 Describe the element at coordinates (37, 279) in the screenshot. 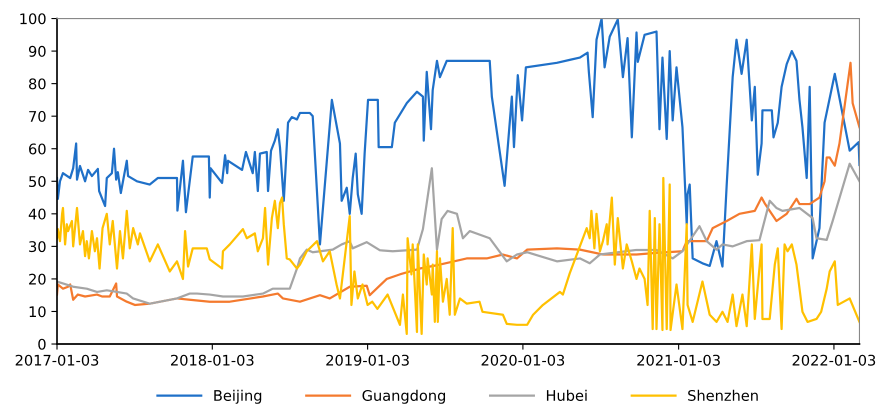

I see `y-tick-label: 20` at that location.